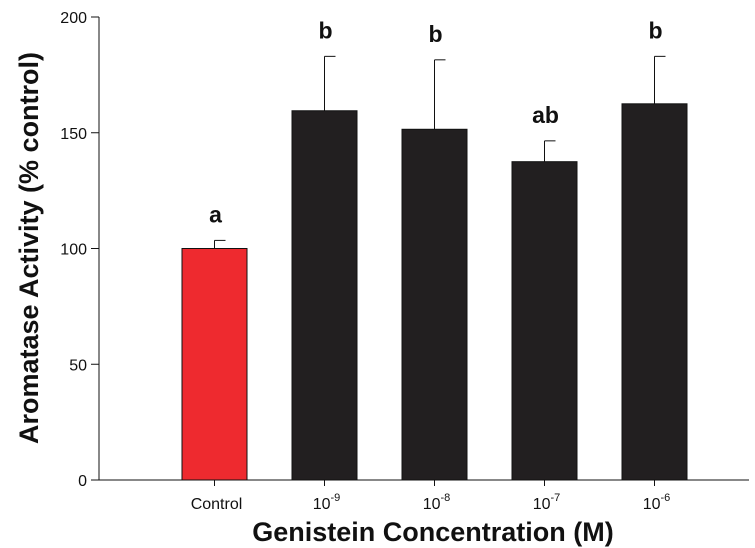 The width and height of the screenshot is (755, 548). I want to click on y-tick-label: 150, so click(73, 134).